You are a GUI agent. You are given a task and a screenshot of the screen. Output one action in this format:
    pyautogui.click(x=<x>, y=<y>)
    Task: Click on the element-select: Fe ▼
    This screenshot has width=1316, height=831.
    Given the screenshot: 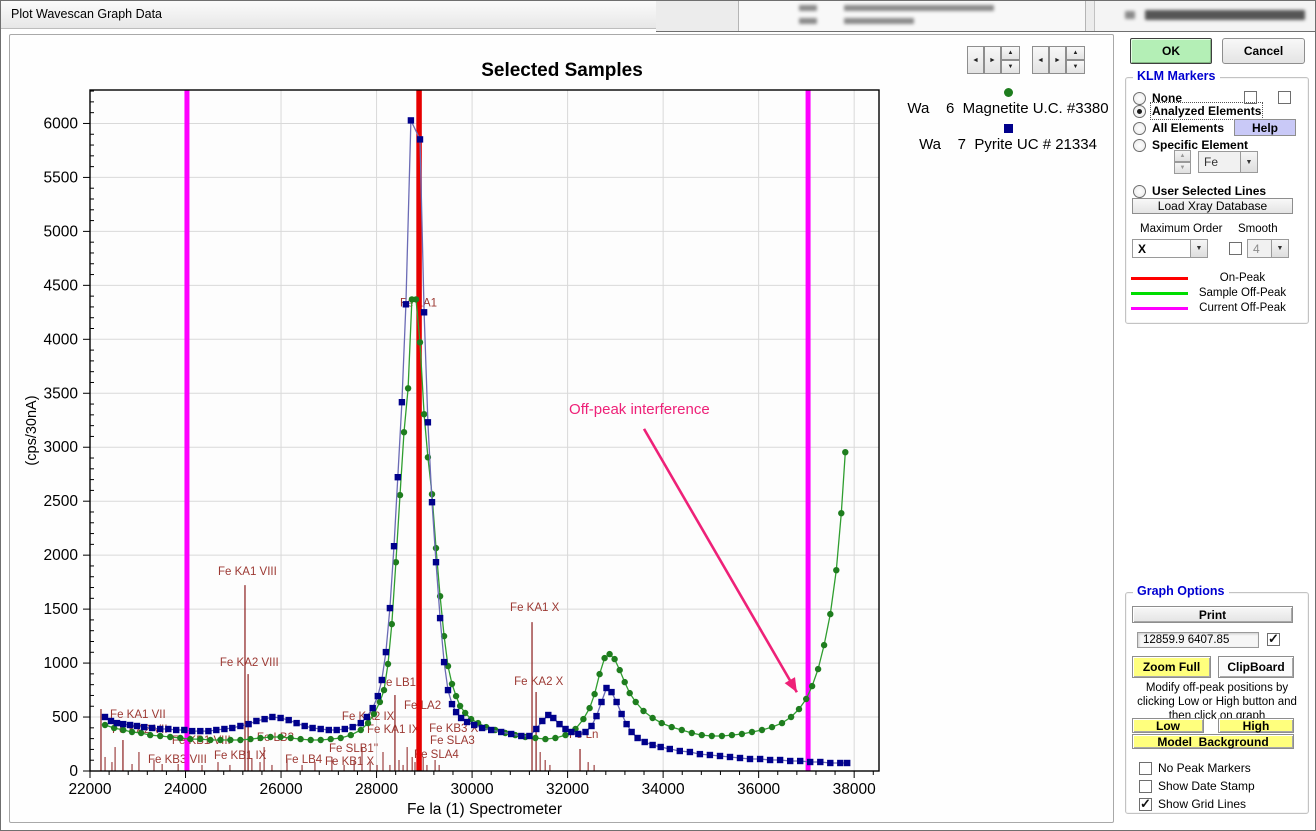 What is the action you would take?
    pyautogui.click(x=1228, y=162)
    